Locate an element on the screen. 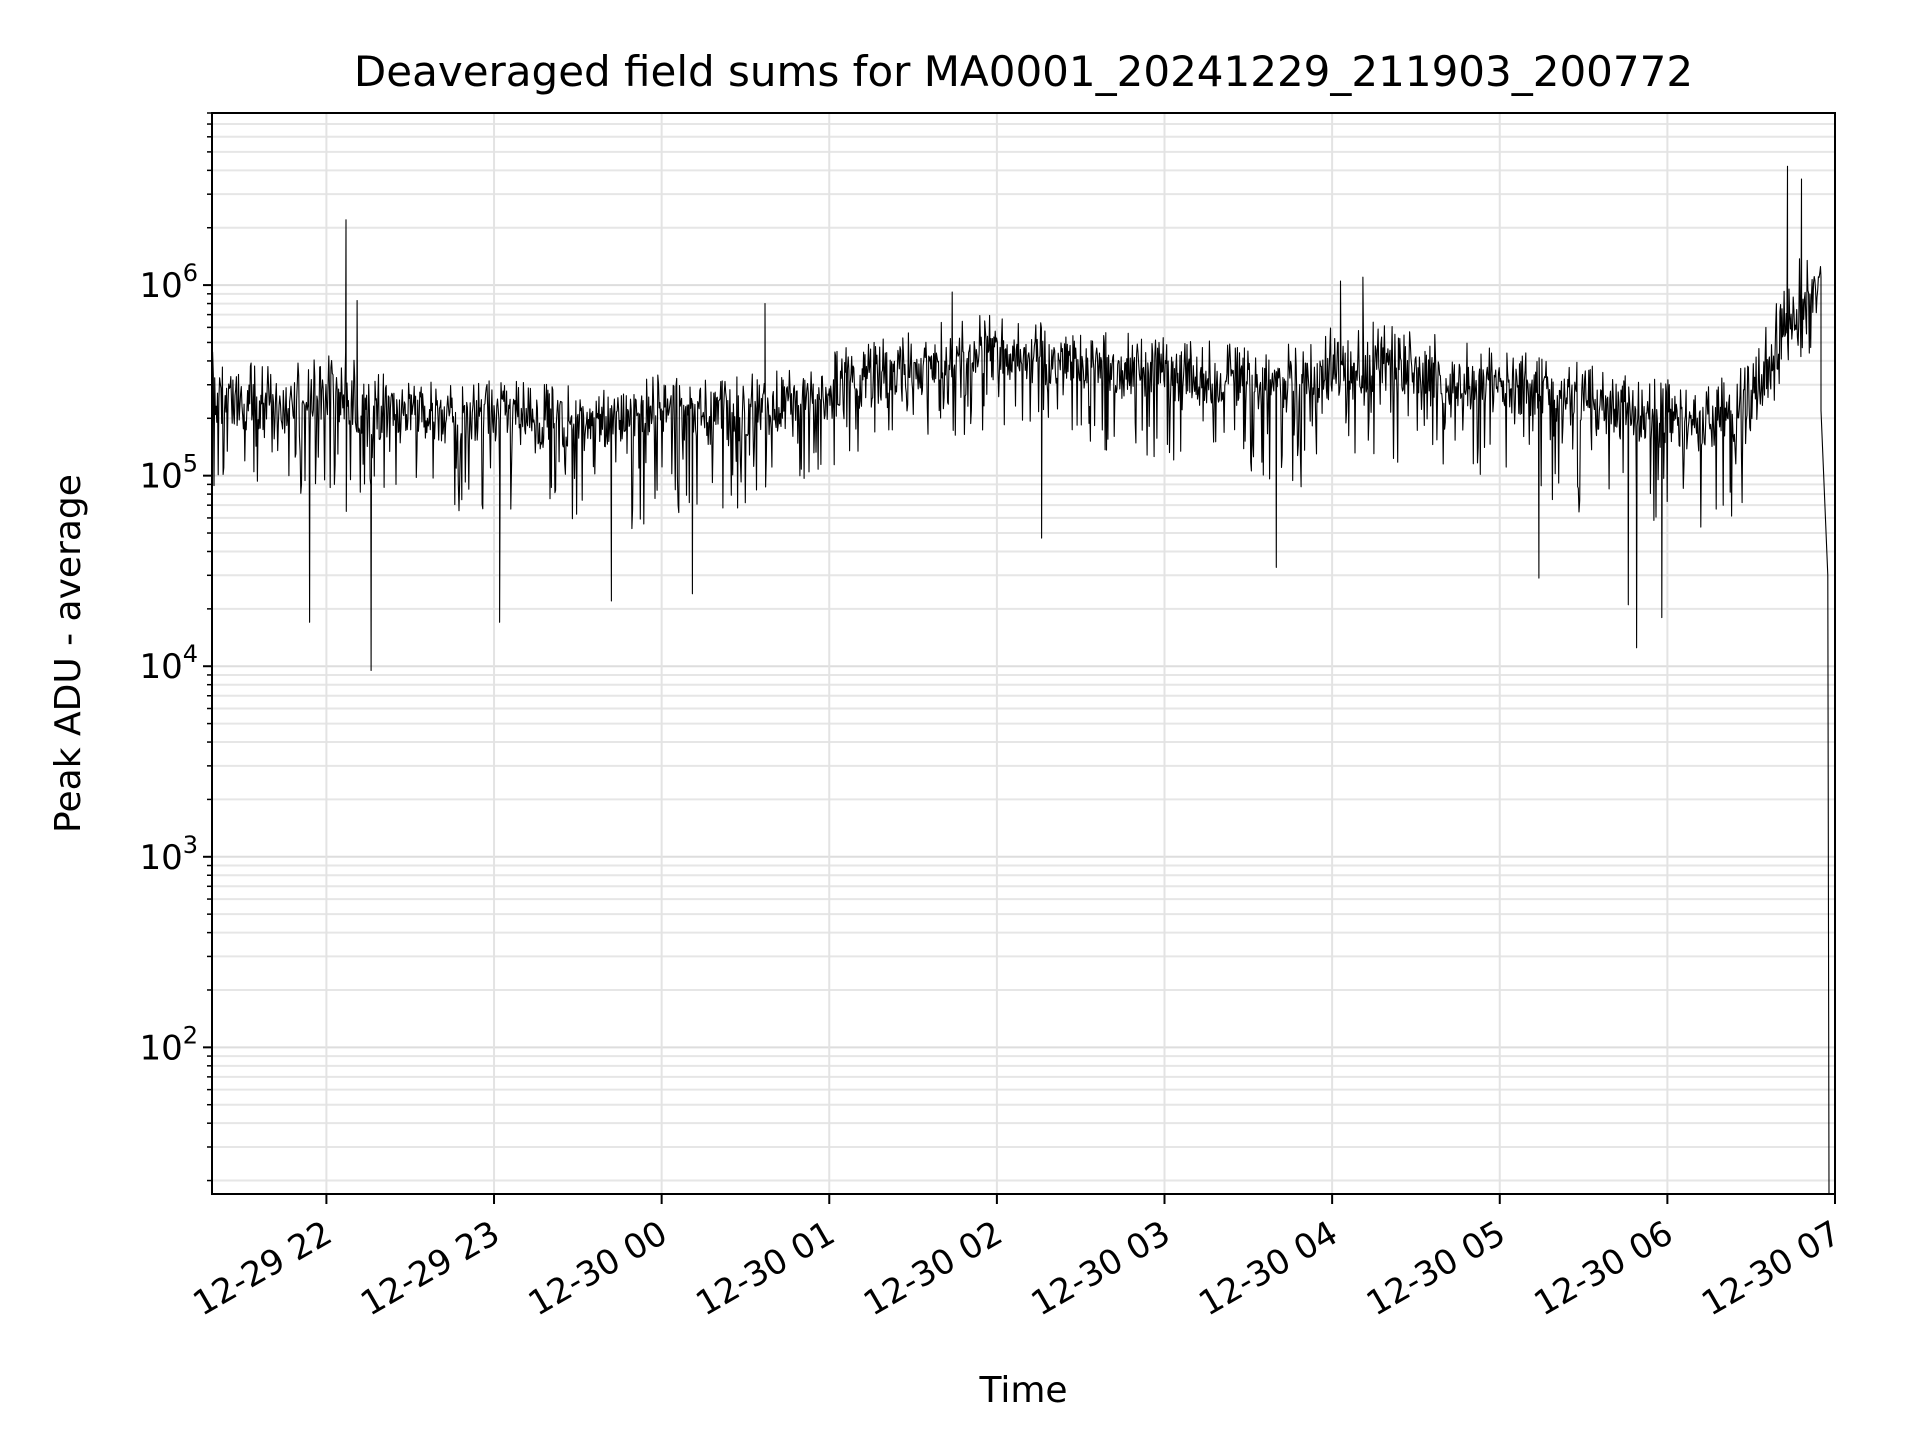  y-tick-label: 10³ is located at coordinates (168, 854).